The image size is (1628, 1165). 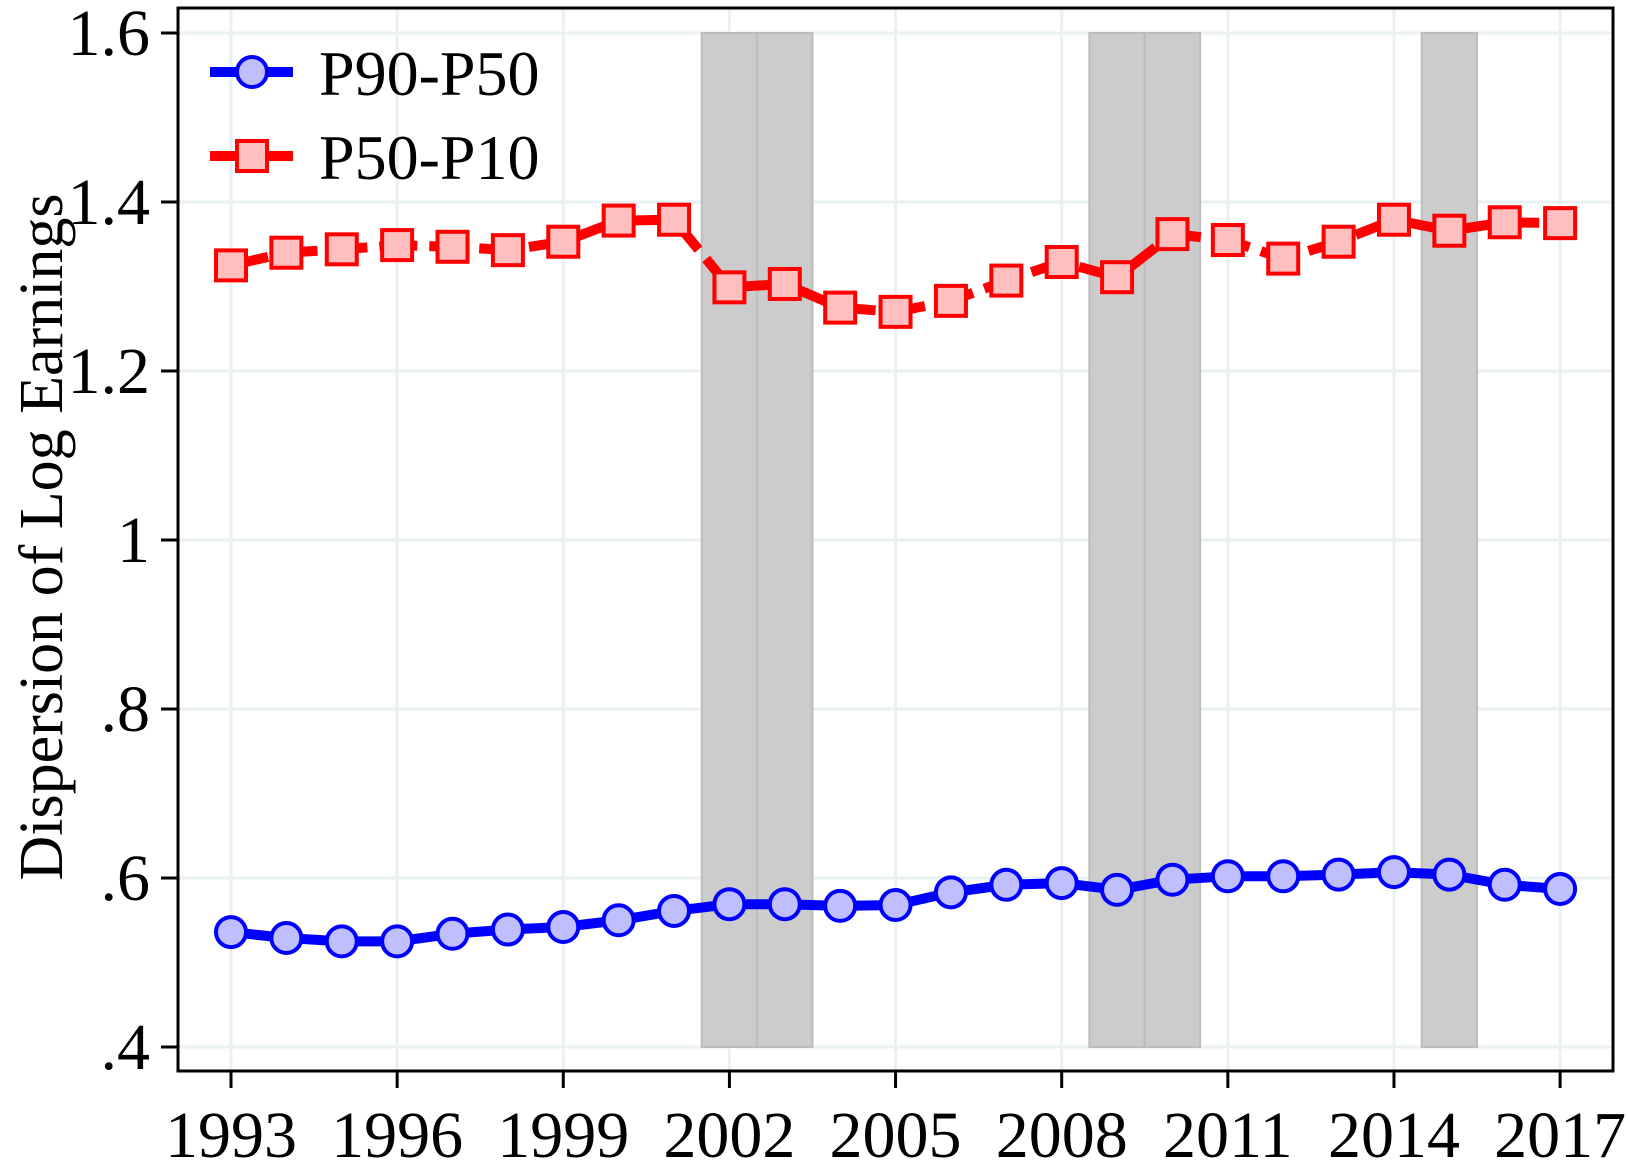 What do you see at coordinates (896, 1132) in the screenshot?
I see `x-tick-label: 2005` at bounding box center [896, 1132].